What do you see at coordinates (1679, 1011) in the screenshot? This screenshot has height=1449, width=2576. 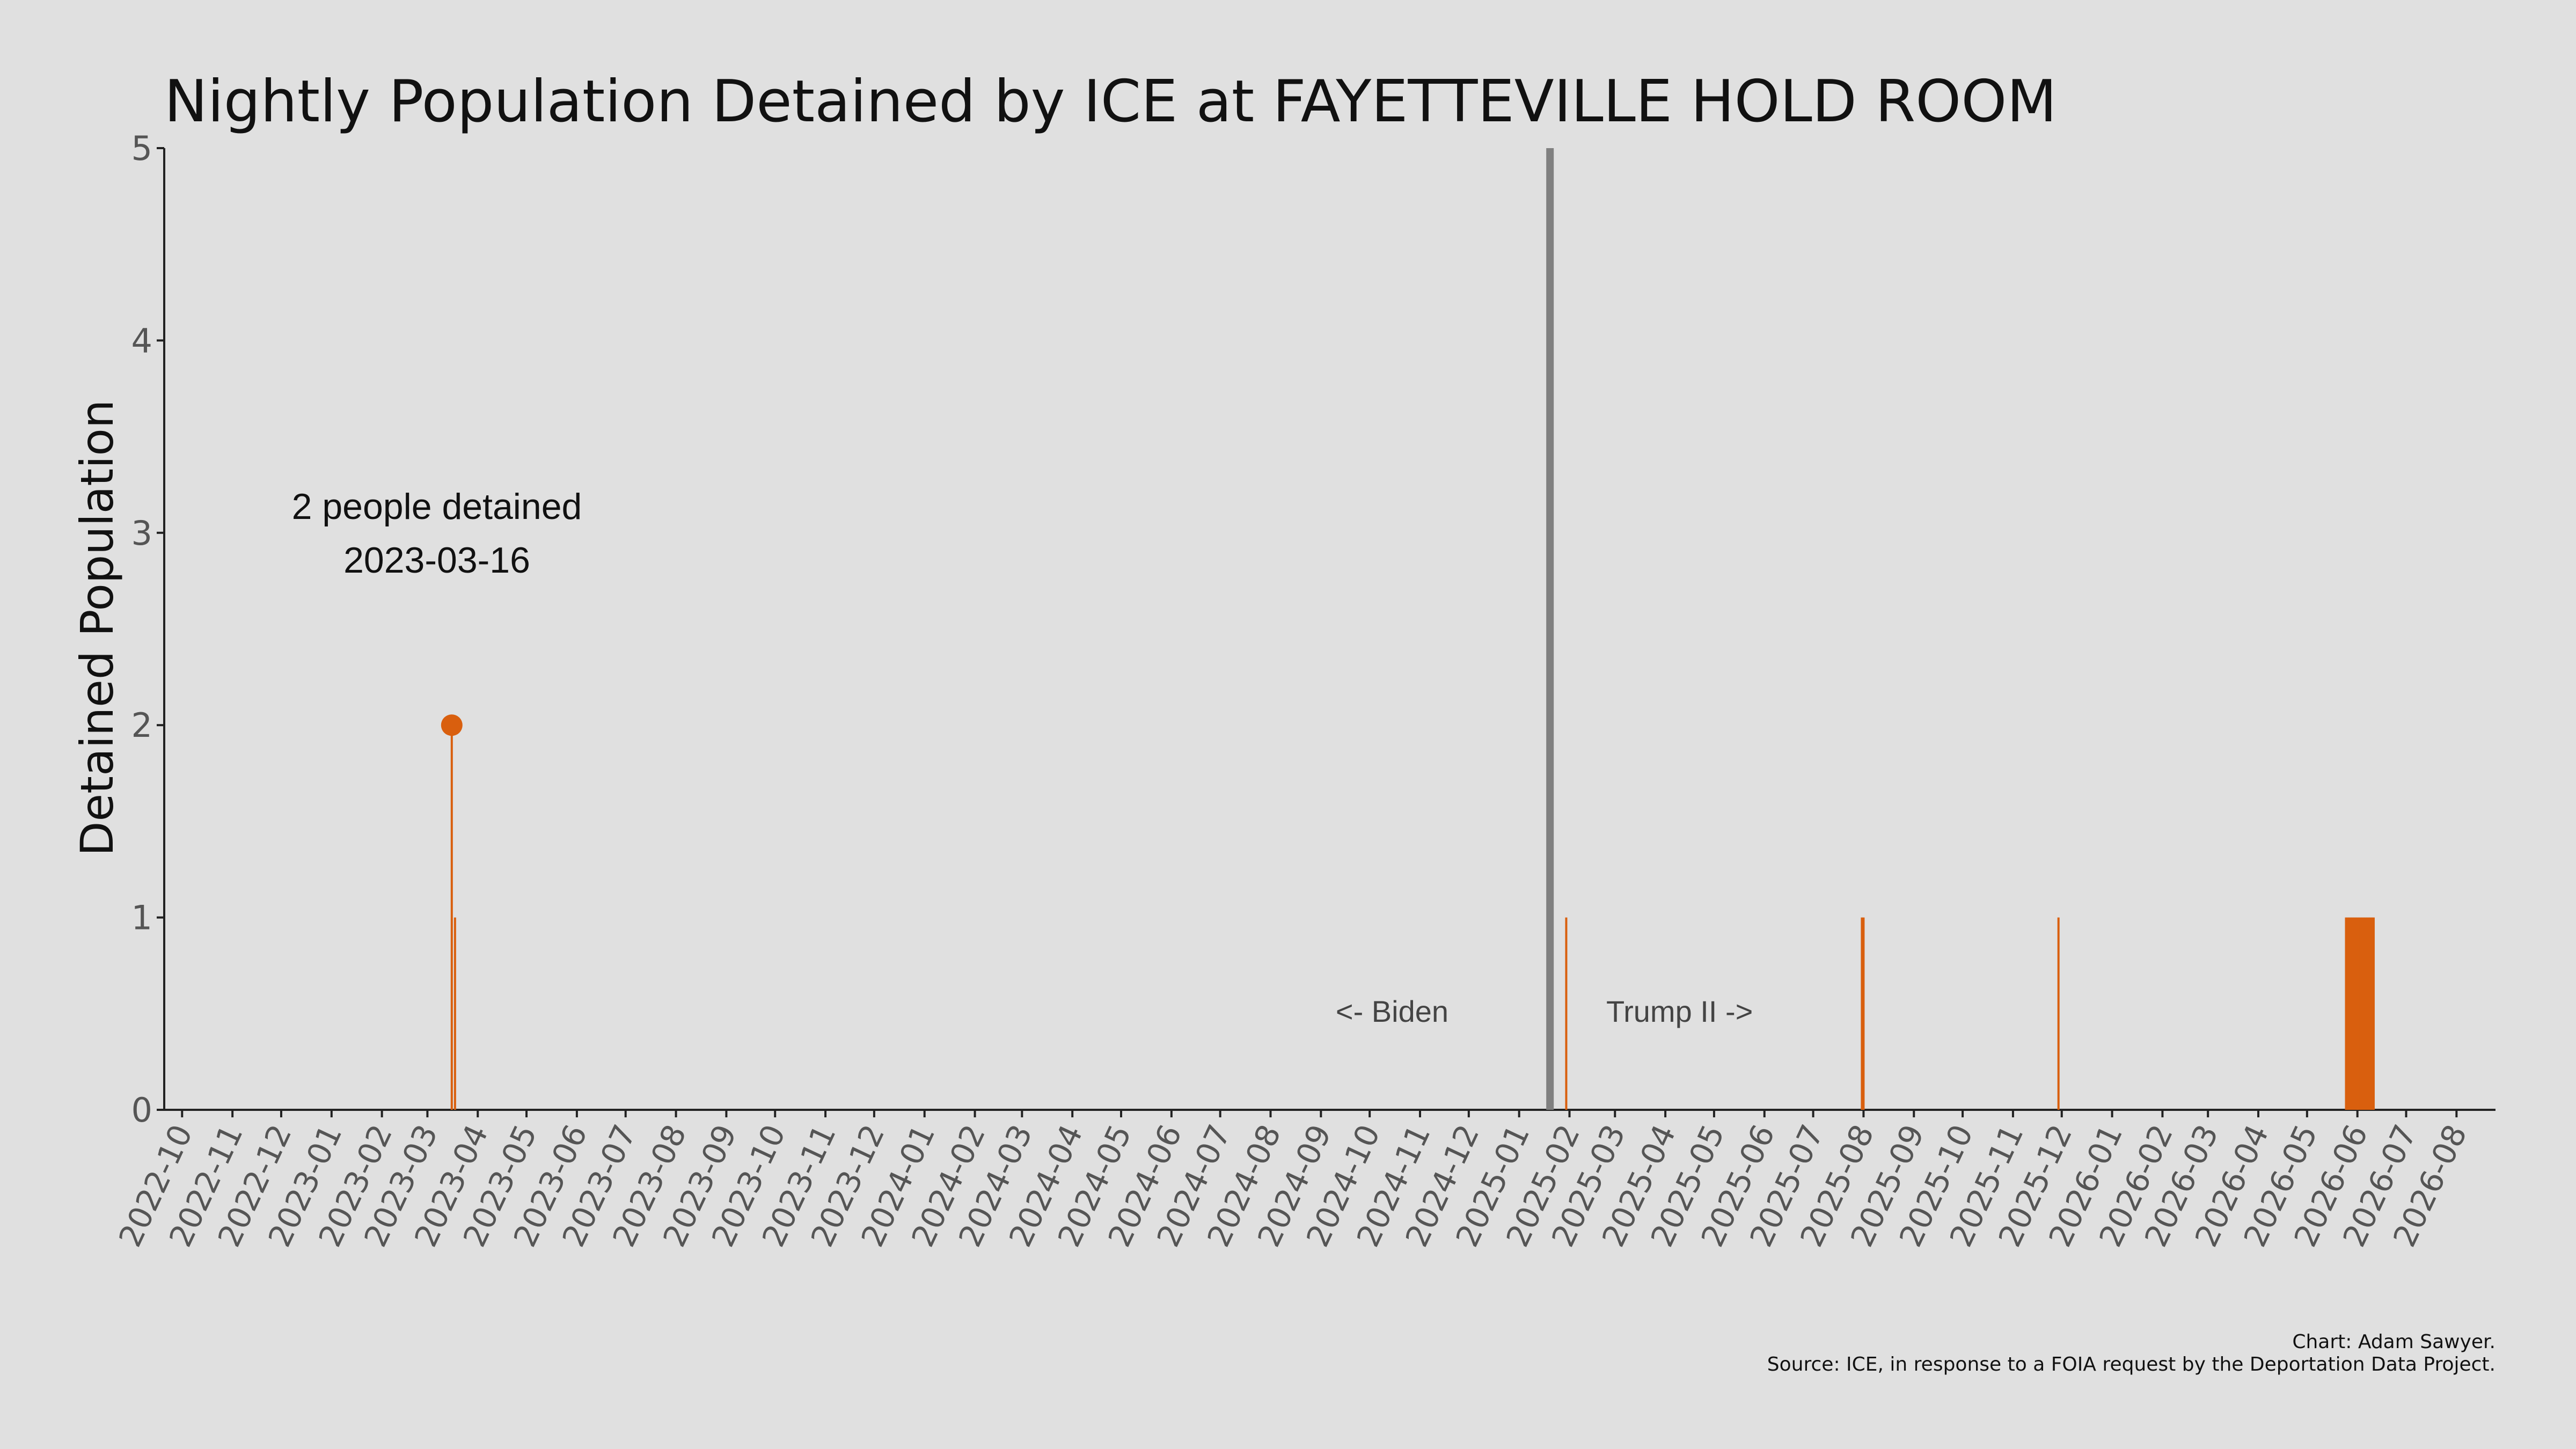 I see `trump-era-label: Trump II ->` at bounding box center [1679, 1011].